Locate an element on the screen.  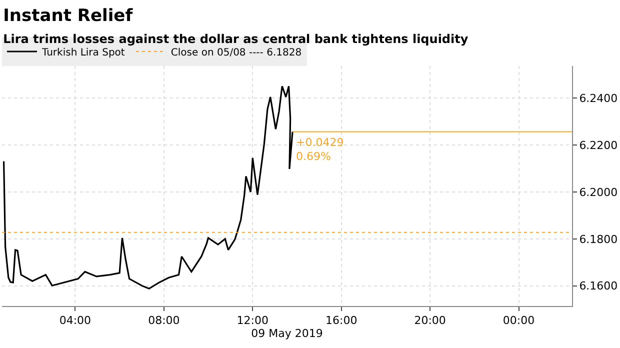
y-tick-label: 6.2200 is located at coordinates (598, 145).